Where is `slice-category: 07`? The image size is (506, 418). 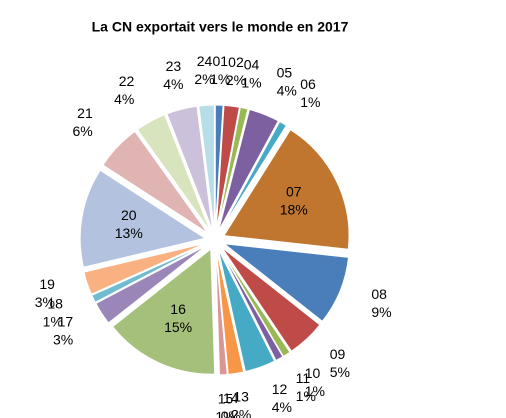
slice-category: 07 is located at coordinates (294, 192).